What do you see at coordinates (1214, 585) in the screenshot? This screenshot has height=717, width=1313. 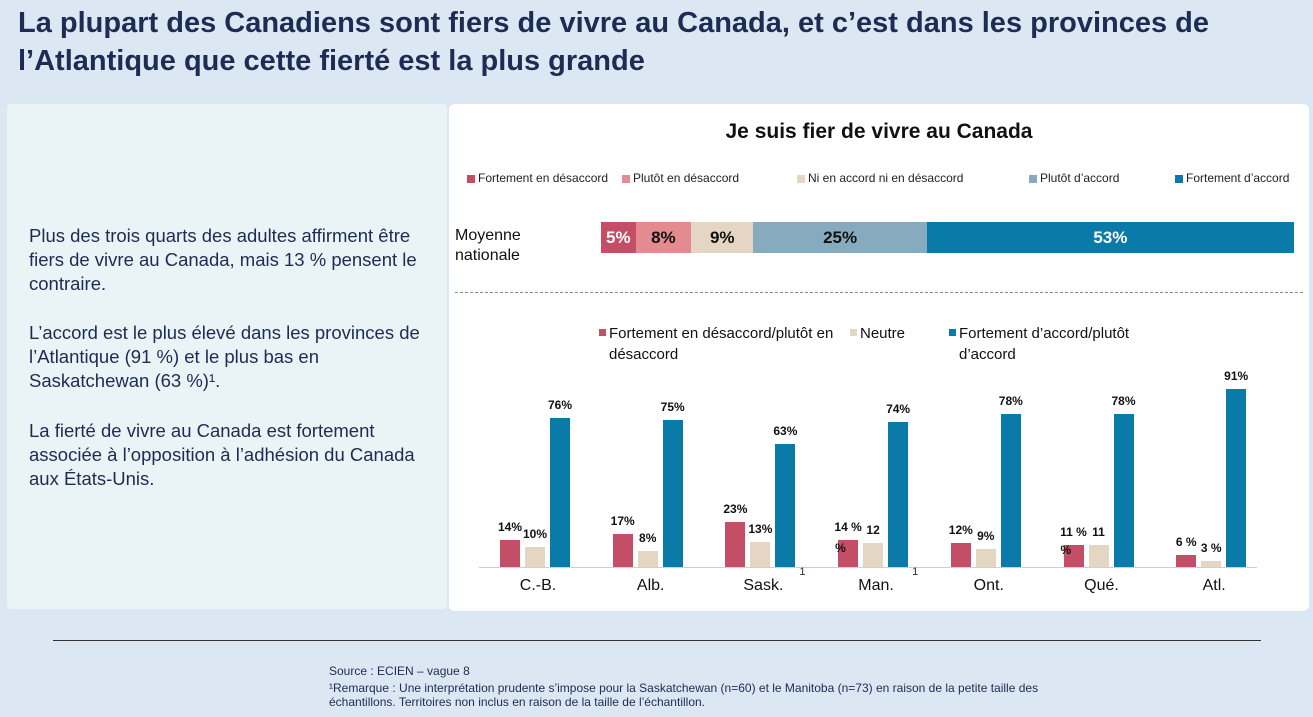 I see `category-label: Atl.` at bounding box center [1214, 585].